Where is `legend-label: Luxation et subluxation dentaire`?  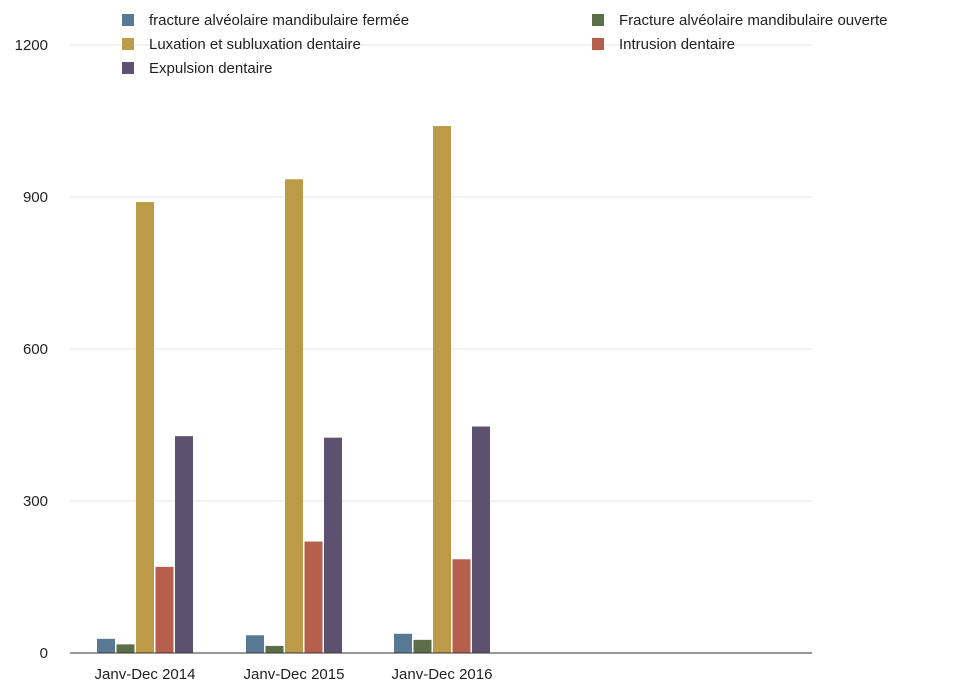 legend-label: Luxation et subluxation dentaire is located at coordinates (255, 44).